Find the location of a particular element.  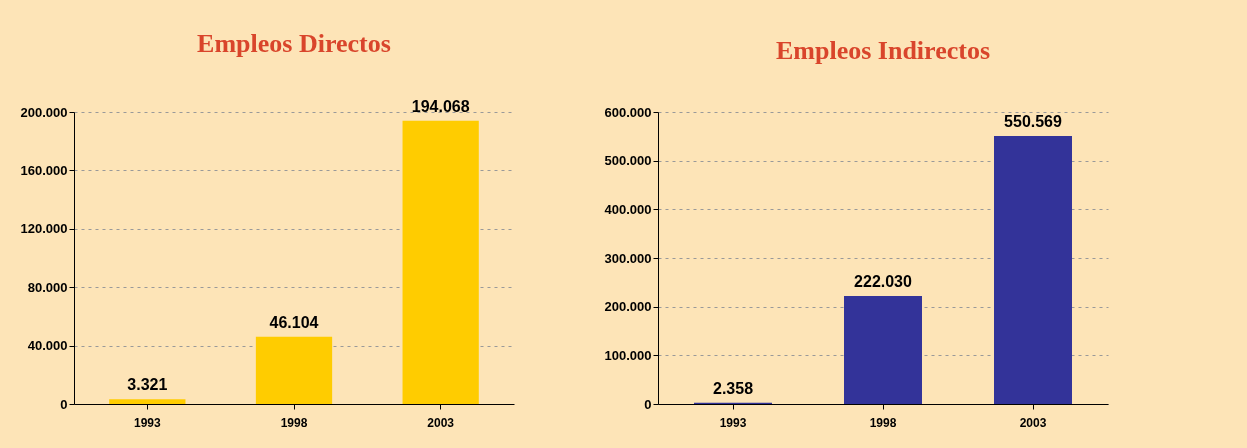

chart-title: Empleos Directos is located at coordinates (294, 43).